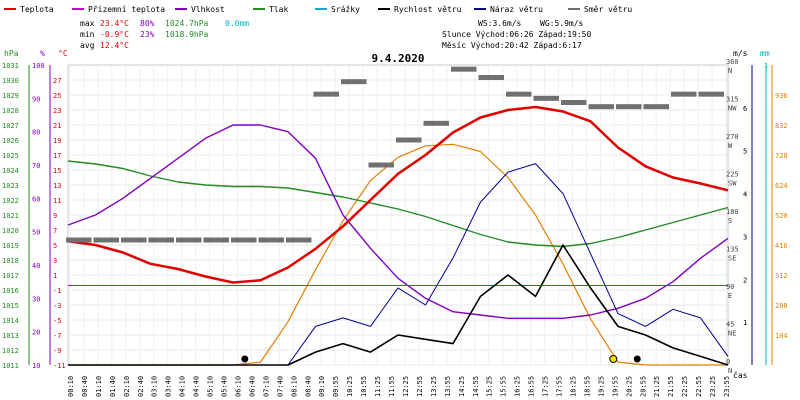 The width and height of the screenshot is (800, 400). Describe the element at coordinates (36, 199) in the screenshot. I see `humidity-tick-label: 60` at that location.